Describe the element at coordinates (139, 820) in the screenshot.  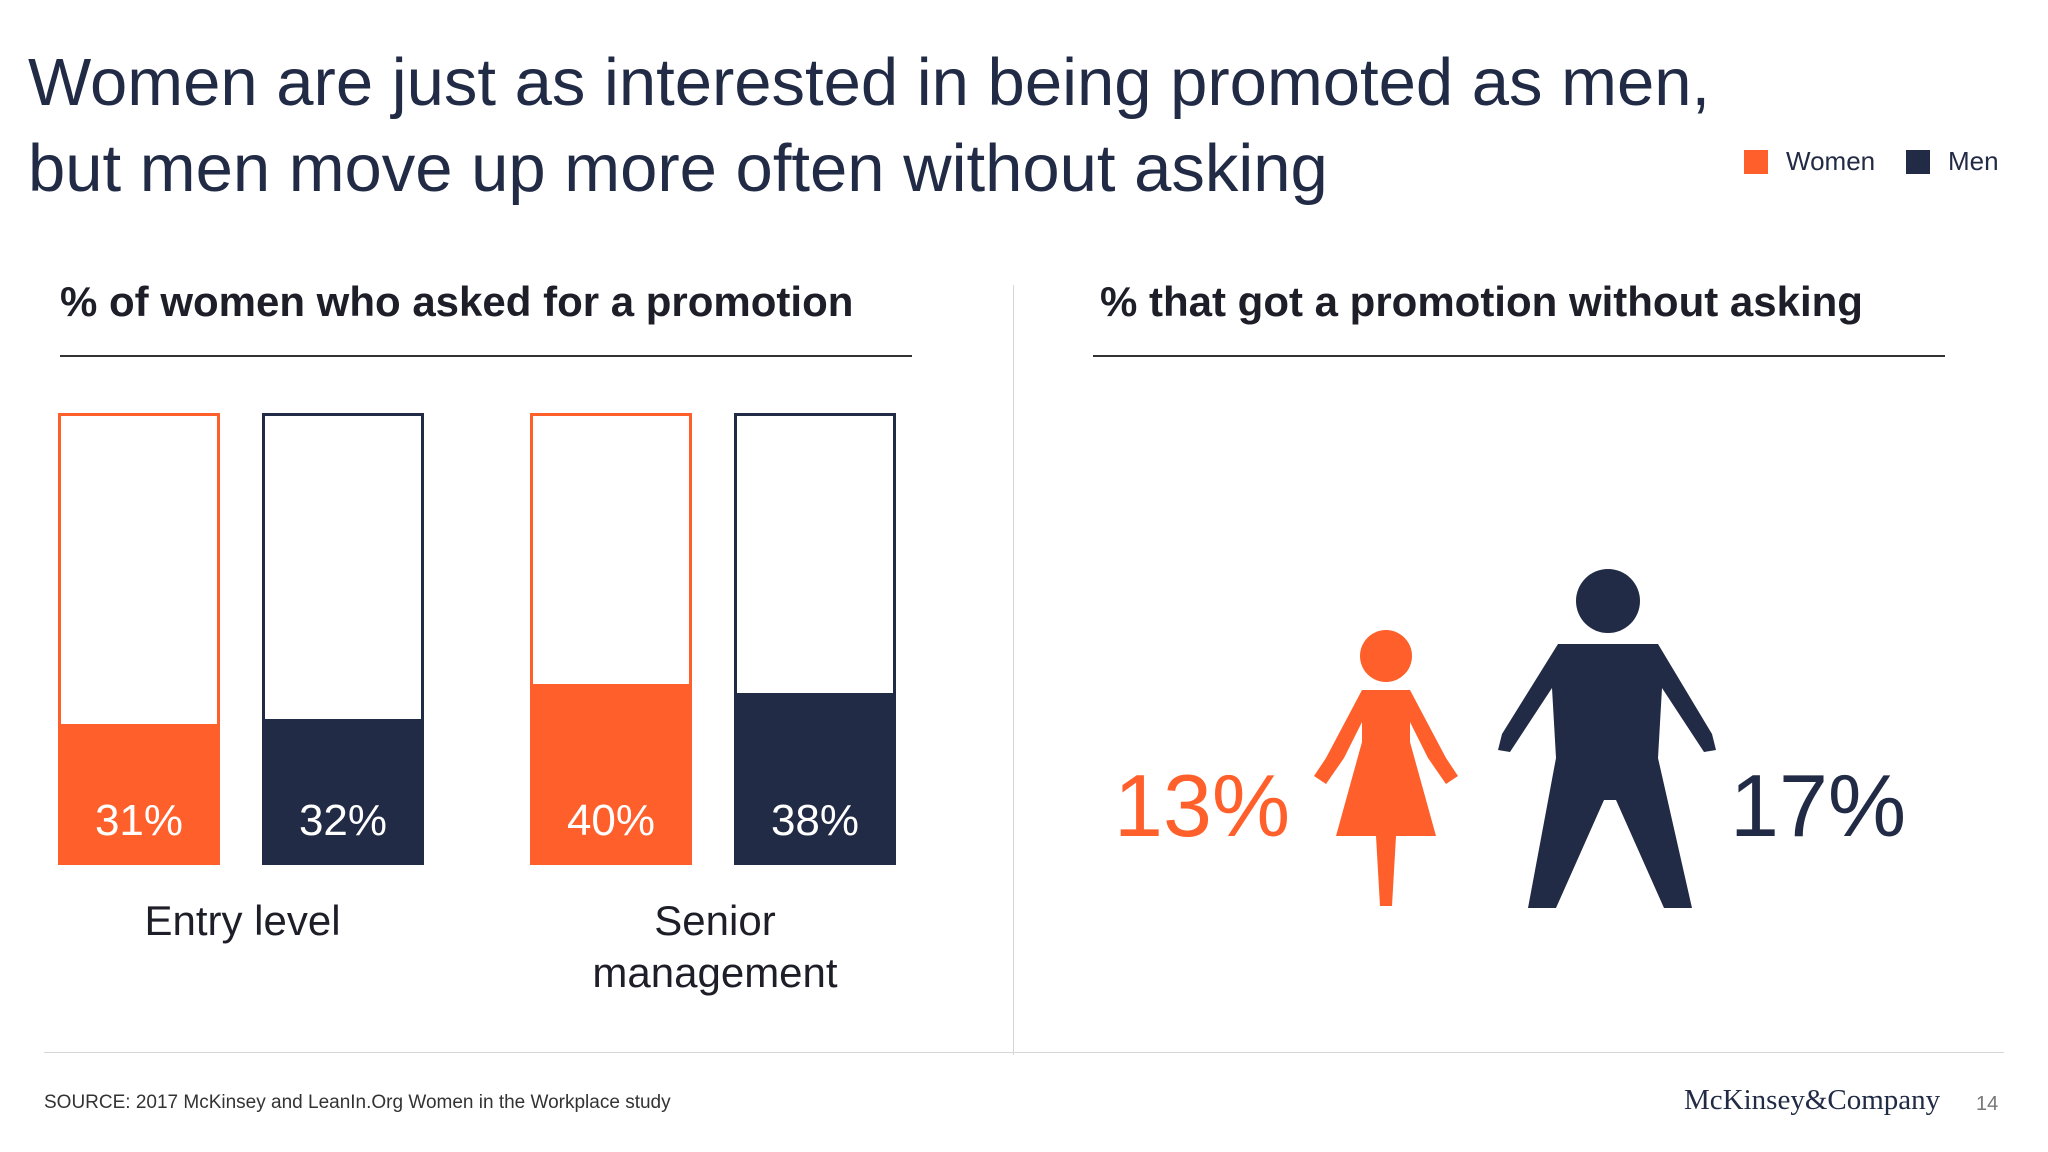
I see `bar-value-label: 31%` at that location.